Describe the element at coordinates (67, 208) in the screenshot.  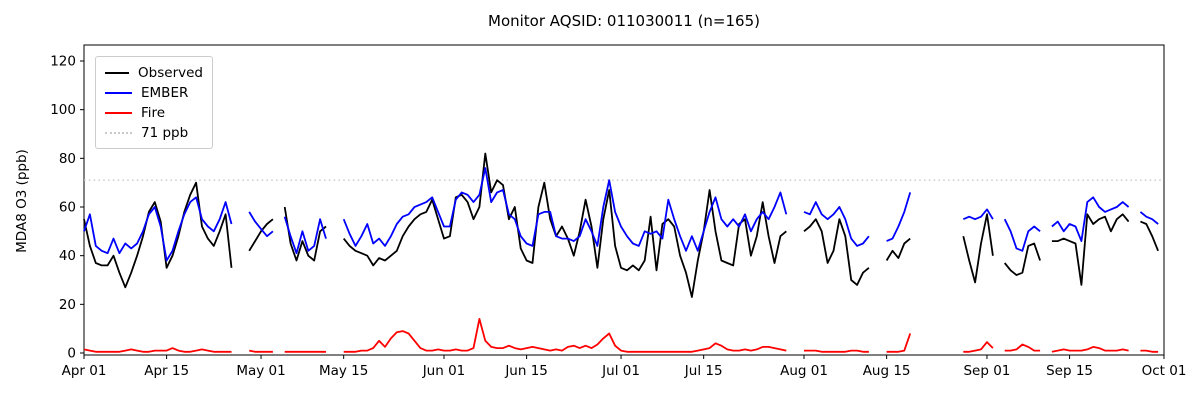
I see `y-tick-label: 60` at that location.